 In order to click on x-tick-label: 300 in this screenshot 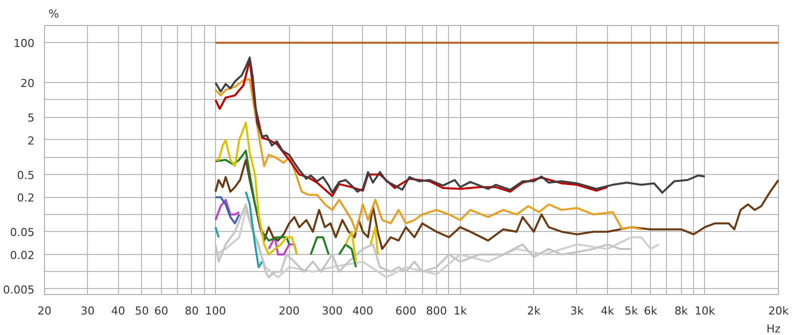, I will do `click(332, 311)`.